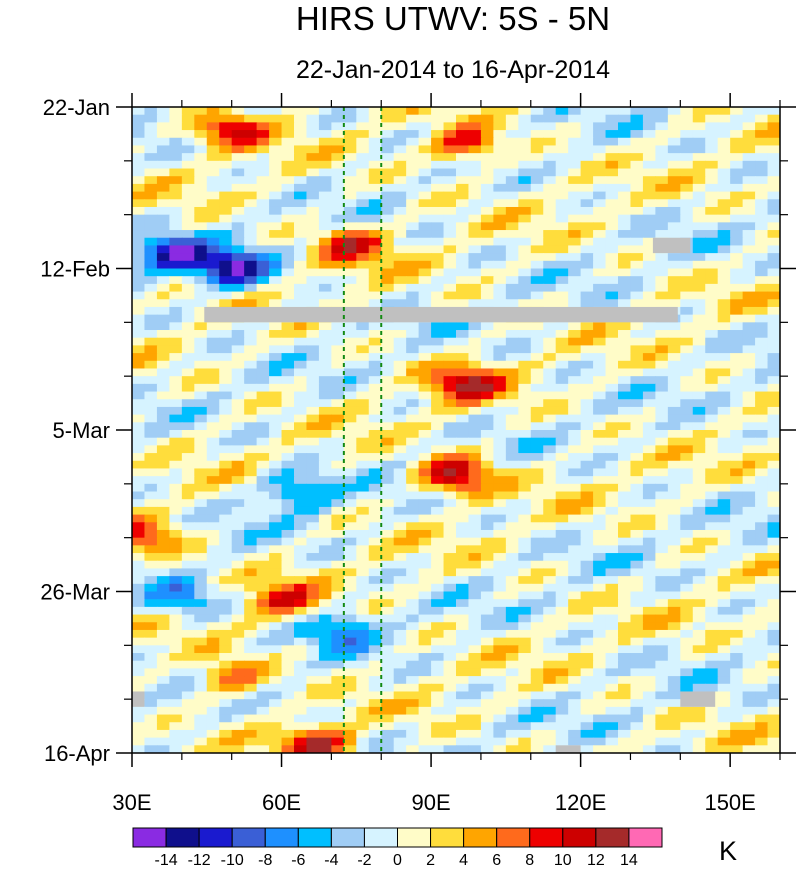  I want to click on colorbar-swatch, so click(347, 837).